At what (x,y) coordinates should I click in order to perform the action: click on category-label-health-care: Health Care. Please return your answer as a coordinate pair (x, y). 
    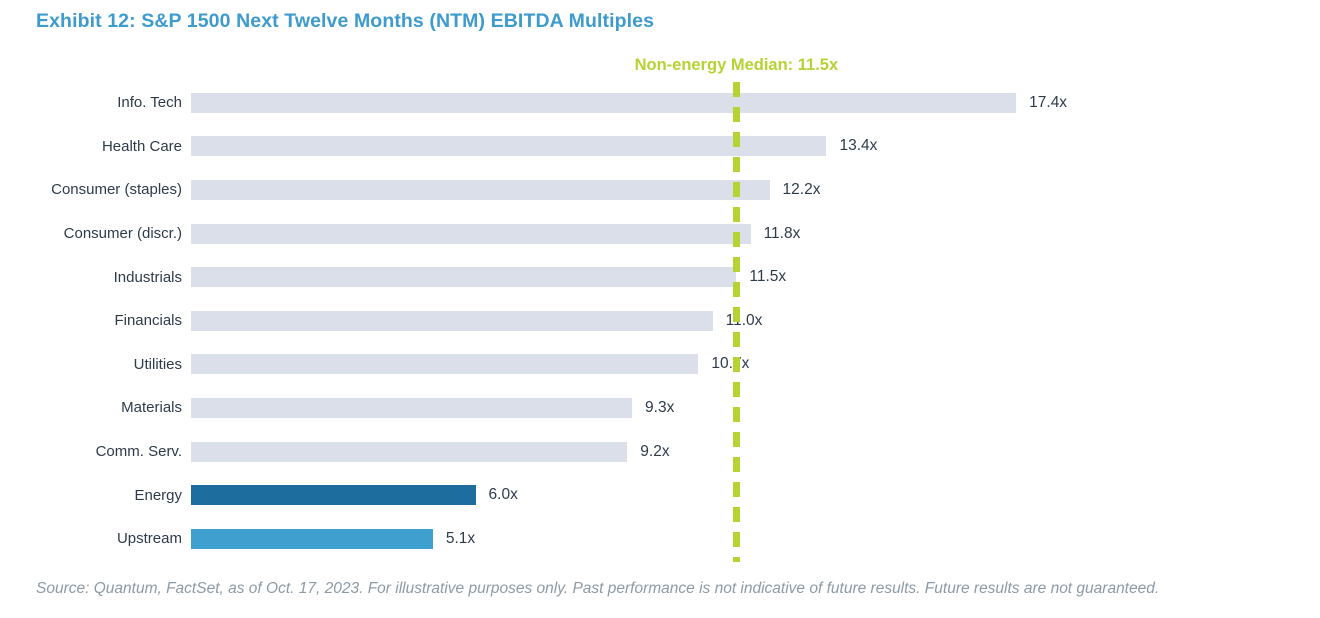
    Looking at the image, I should click on (141, 146).